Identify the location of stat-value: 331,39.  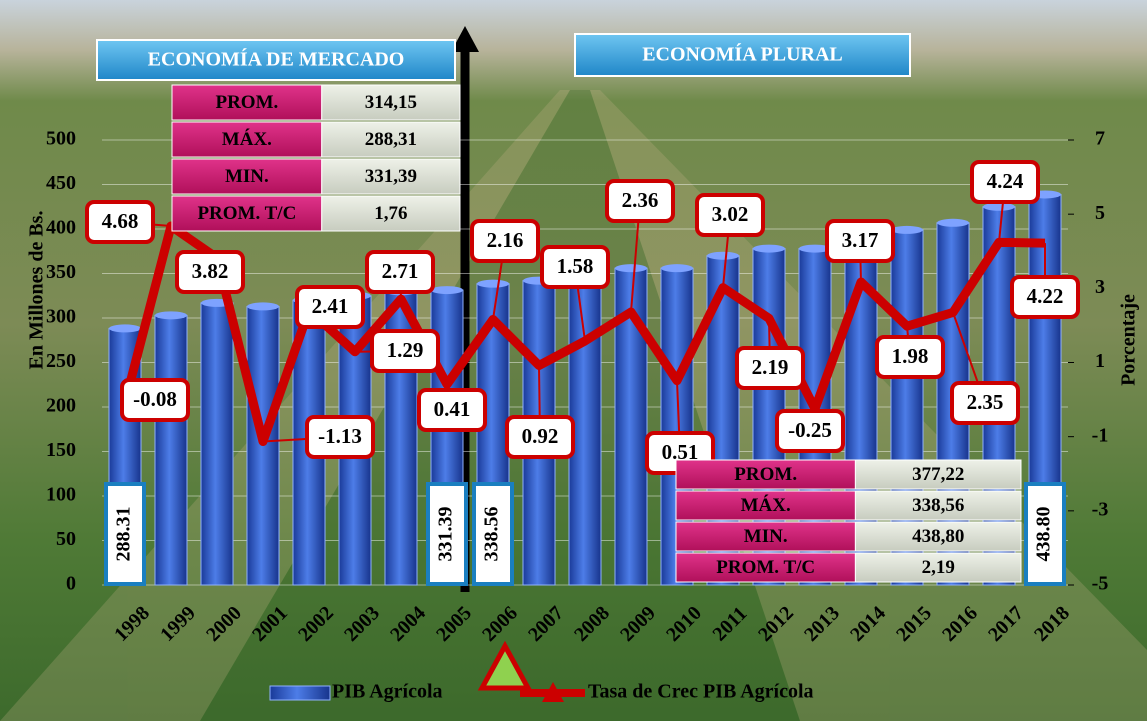
(391, 176).